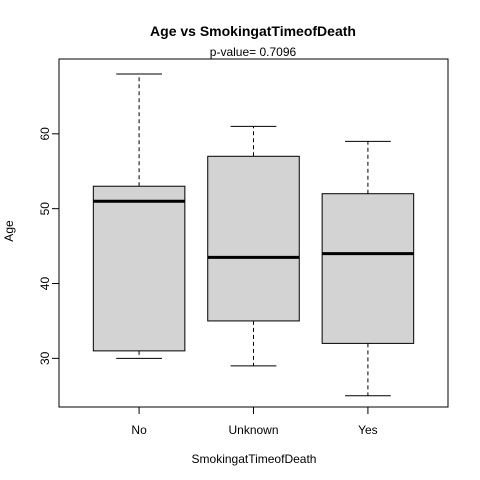 The height and width of the screenshot is (480, 480). I want to click on x-tick-label-no: No, so click(139, 430).